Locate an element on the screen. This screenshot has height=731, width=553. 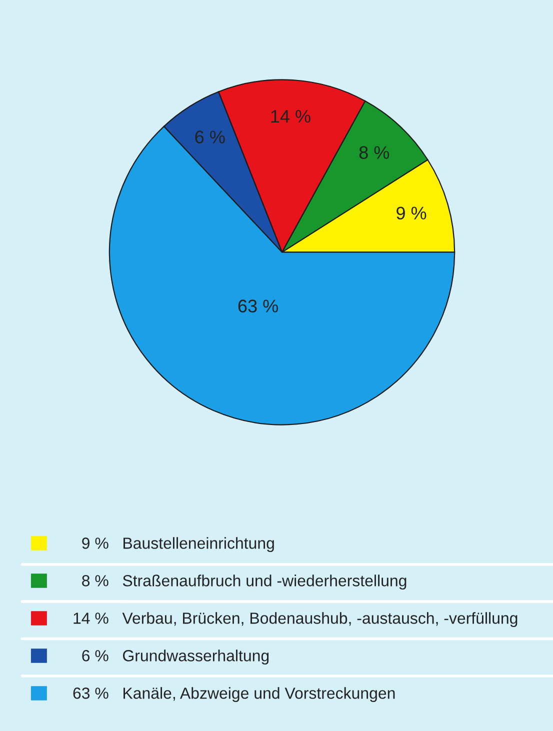
data-label: 8 % is located at coordinates (374, 152).